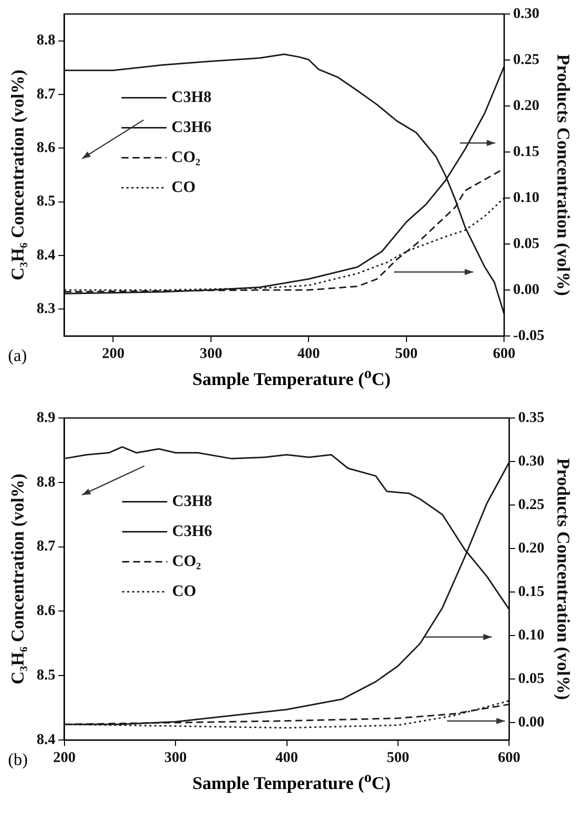  Describe the element at coordinates (17, 356) in the screenshot. I see `text: (a)` at that location.